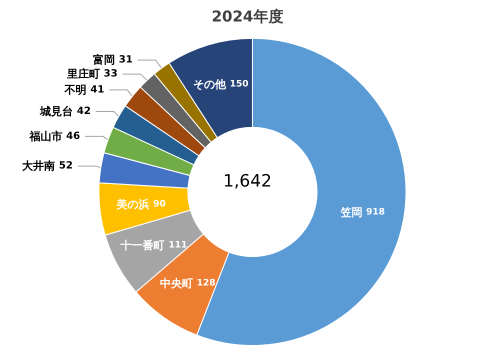 Image resolution: width=495 pixels, height=349 pixels. I want to click on data-label: 46, so click(73, 136).